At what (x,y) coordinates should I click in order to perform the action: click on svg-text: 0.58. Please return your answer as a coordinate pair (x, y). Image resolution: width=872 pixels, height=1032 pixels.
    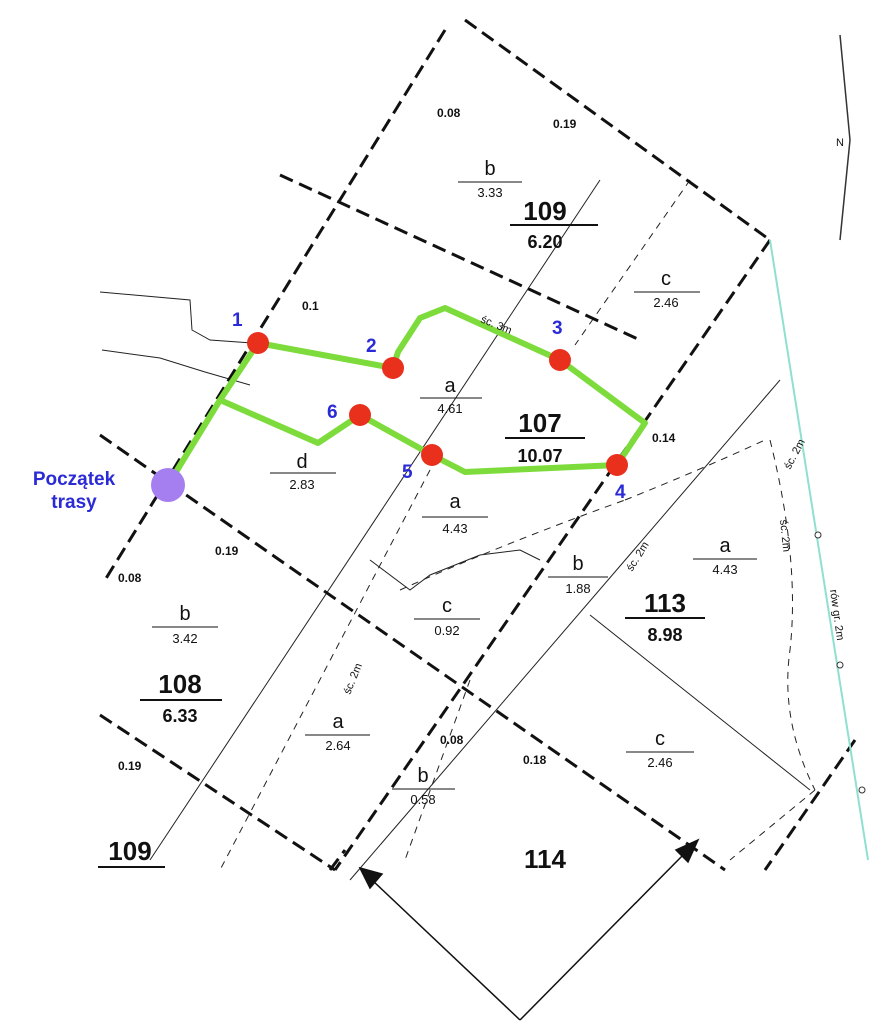
    Looking at the image, I should click on (422, 799).